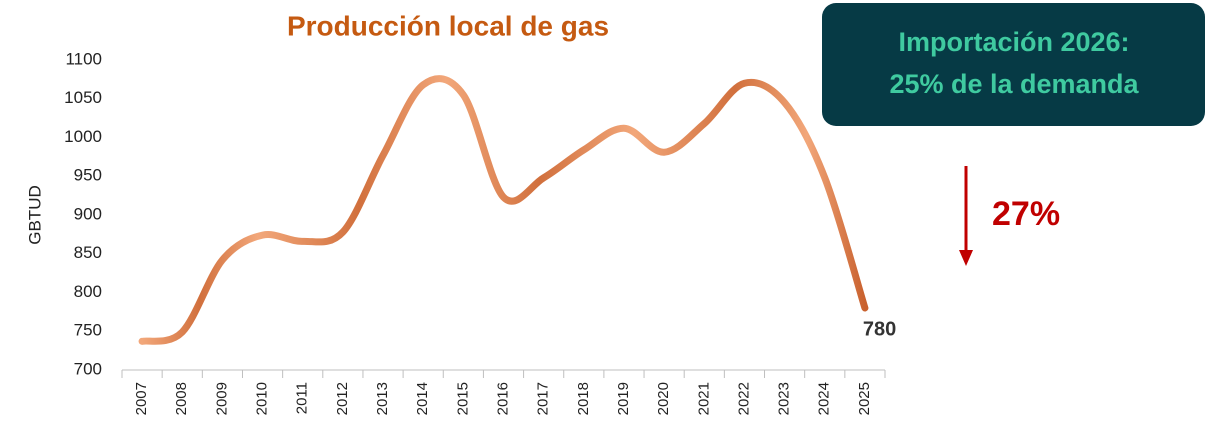 This screenshot has height=428, width=1208. Describe the element at coordinates (302, 398) in the screenshot. I see `x-tick-label: 2011` at that location.